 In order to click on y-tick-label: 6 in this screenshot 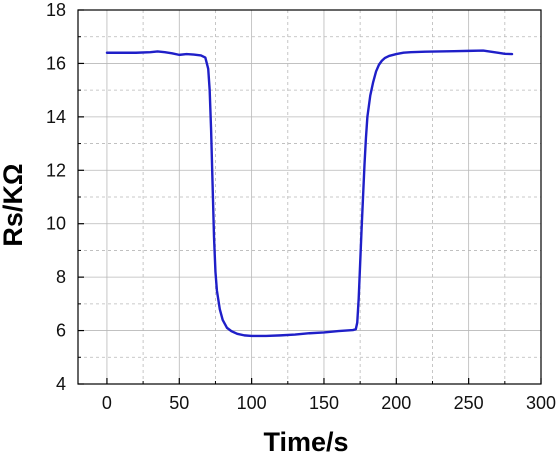, I will do `click(61, 331)`.